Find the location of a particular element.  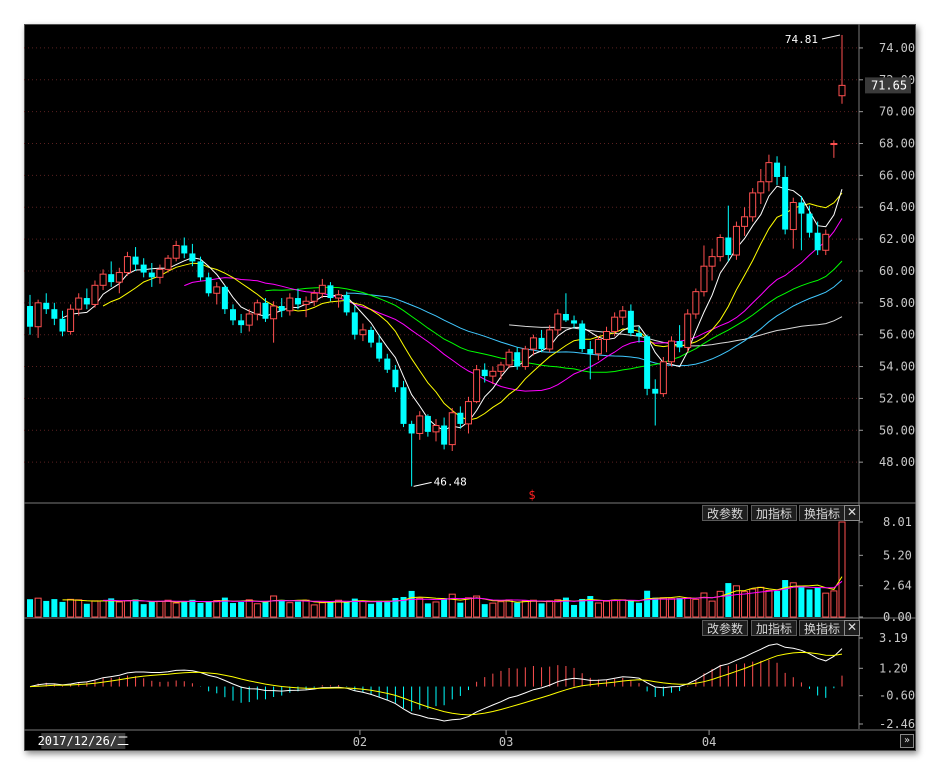

macd-add-indicator-button: 加指标 is located at coordinates (774, 628).